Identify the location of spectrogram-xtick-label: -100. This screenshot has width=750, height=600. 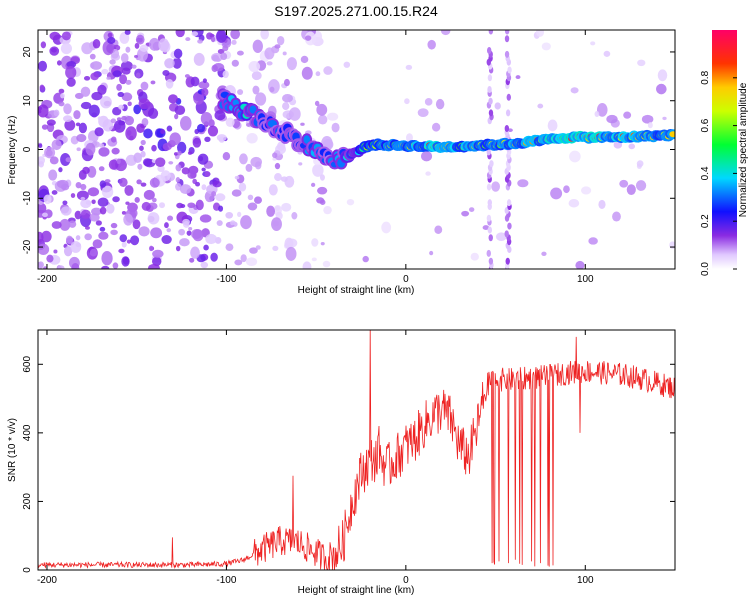
(226, 279).